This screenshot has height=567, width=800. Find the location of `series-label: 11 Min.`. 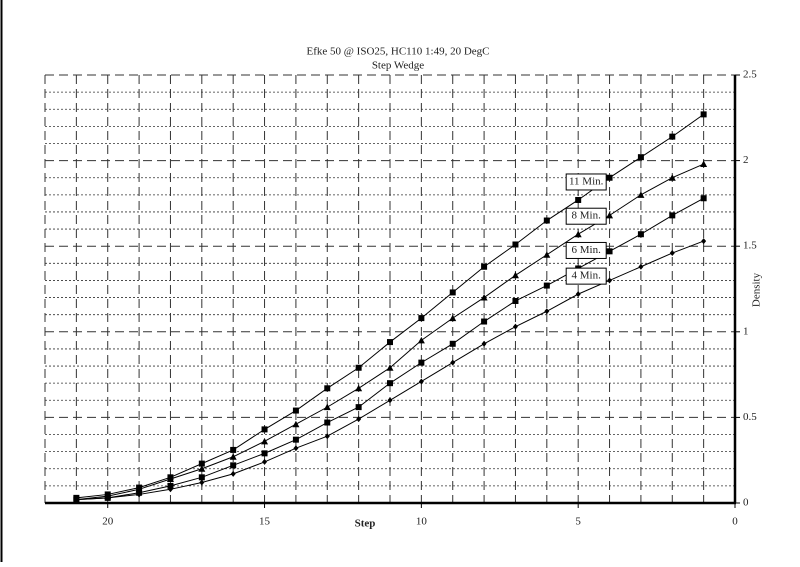

series-label: 11 Min. is located at coordinates (586, 182).